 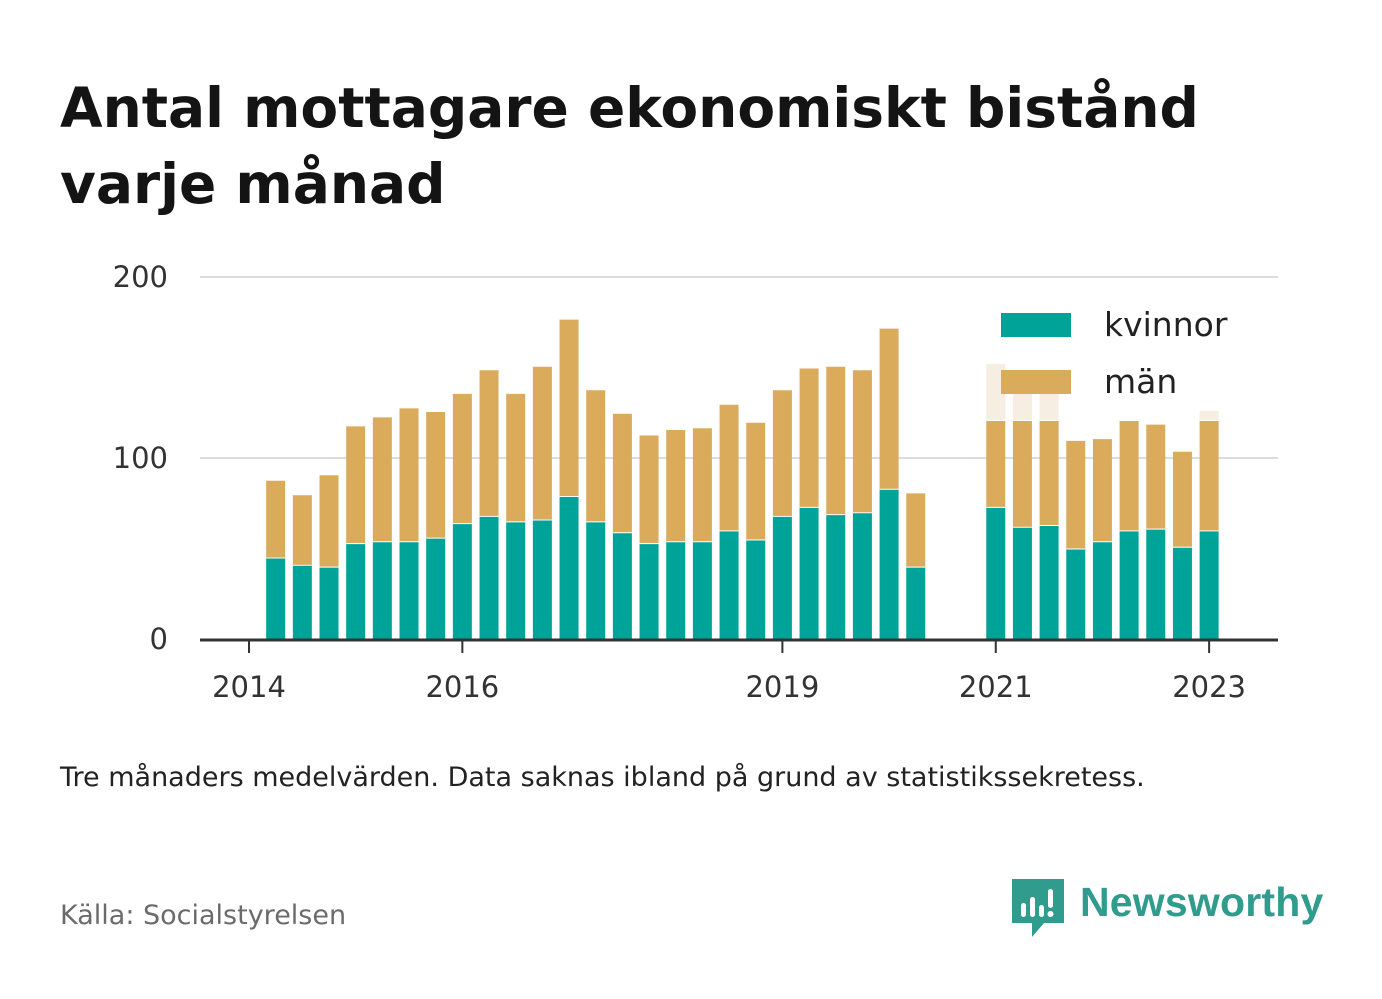 What do you see at coordinates (1038, 908) in the screenshot?
I see `newsworthy-logo-icon` at bounding box center [1038, 908].